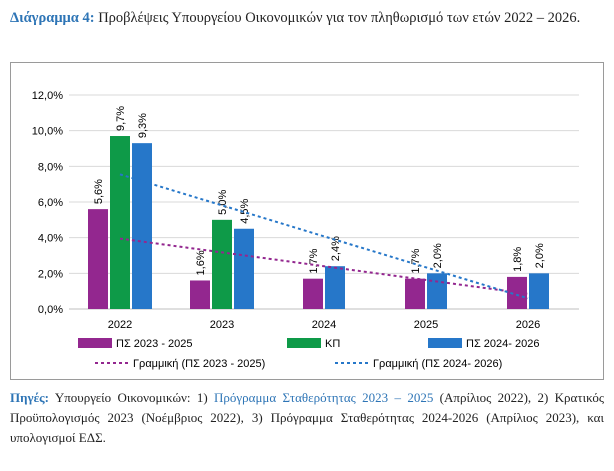 This screenshot has width=614, height=471. I want to click on y-tick-label: 2,0%, so click(50, 274).